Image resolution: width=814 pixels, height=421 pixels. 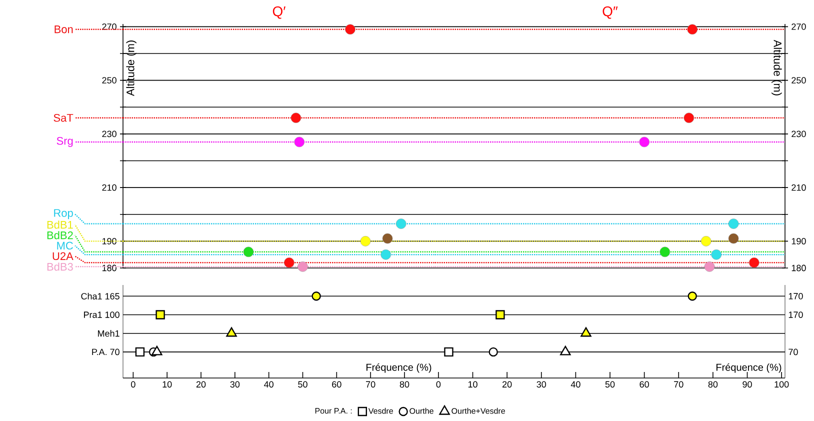 What do you see at coordinates (63, 256) in the screenshot?
I see `ref-line-label: U2A` at bounding box center [63, 256].